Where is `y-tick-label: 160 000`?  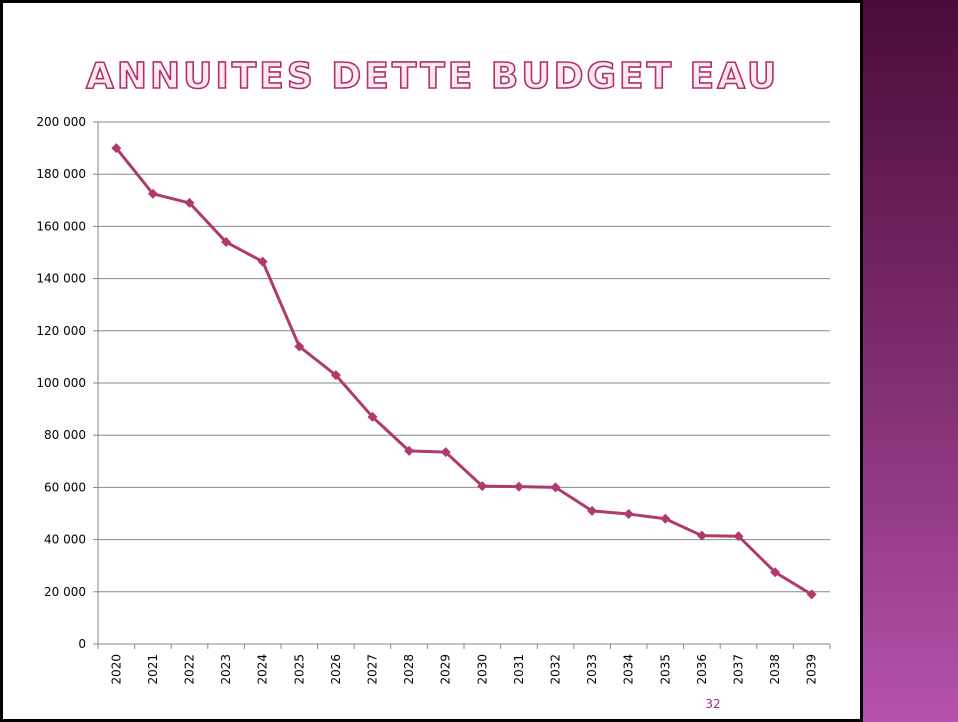 y-tick-label: 160 000 is located at coordinates (61, 226).